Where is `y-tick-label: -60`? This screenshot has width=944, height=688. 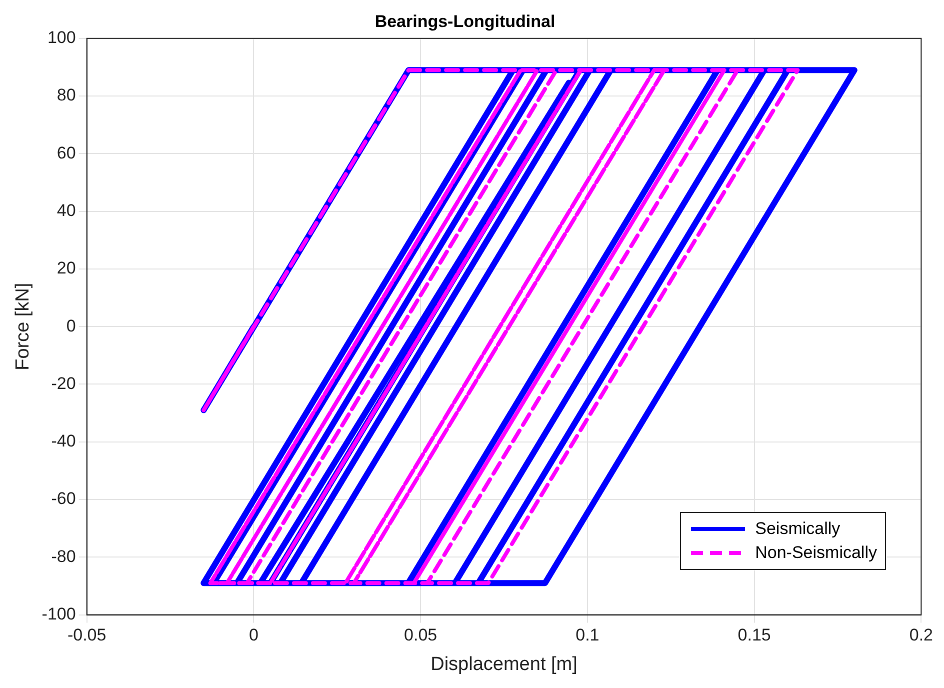 y-tick-label: -60 is located at coordinates (63, 498).